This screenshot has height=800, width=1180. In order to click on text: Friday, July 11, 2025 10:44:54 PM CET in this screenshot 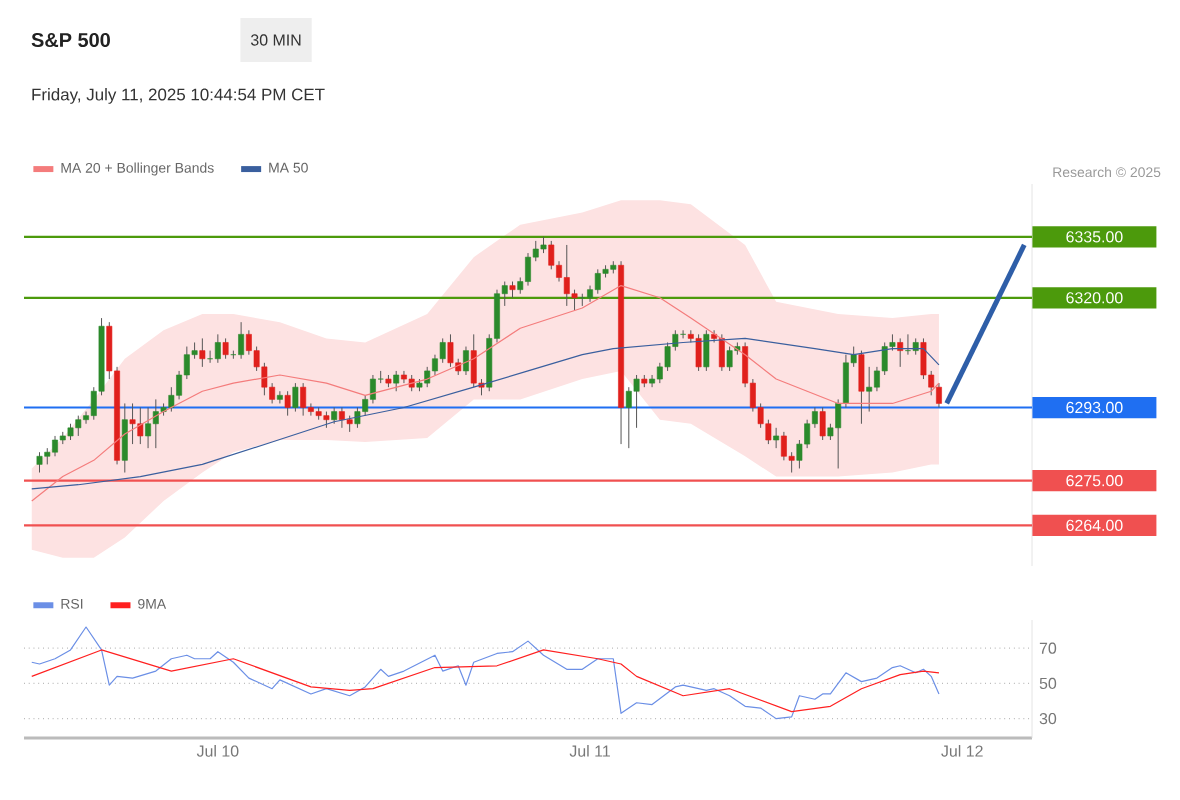, I will do `click(178, 96)`.